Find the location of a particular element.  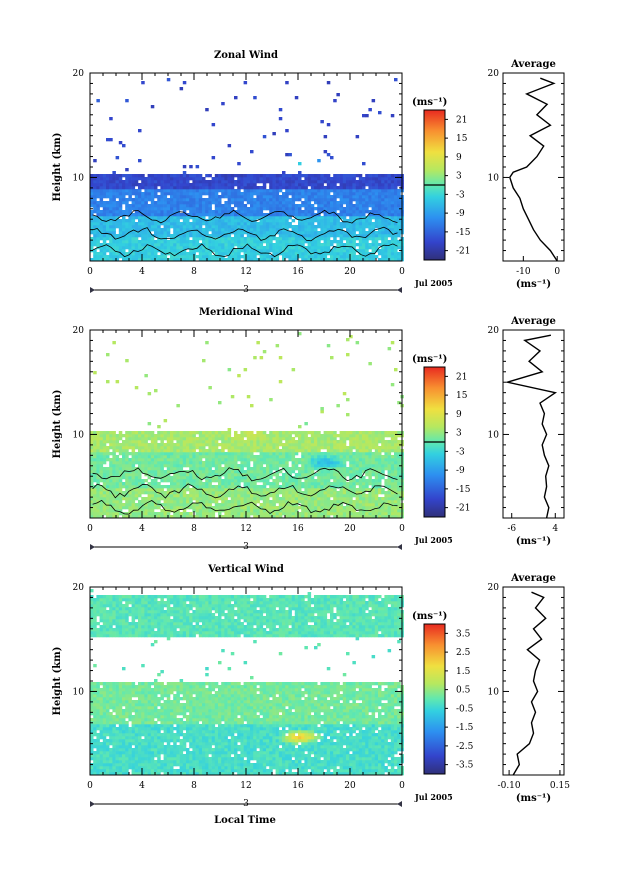

heatmap-field is located at coordinates (247, 425).